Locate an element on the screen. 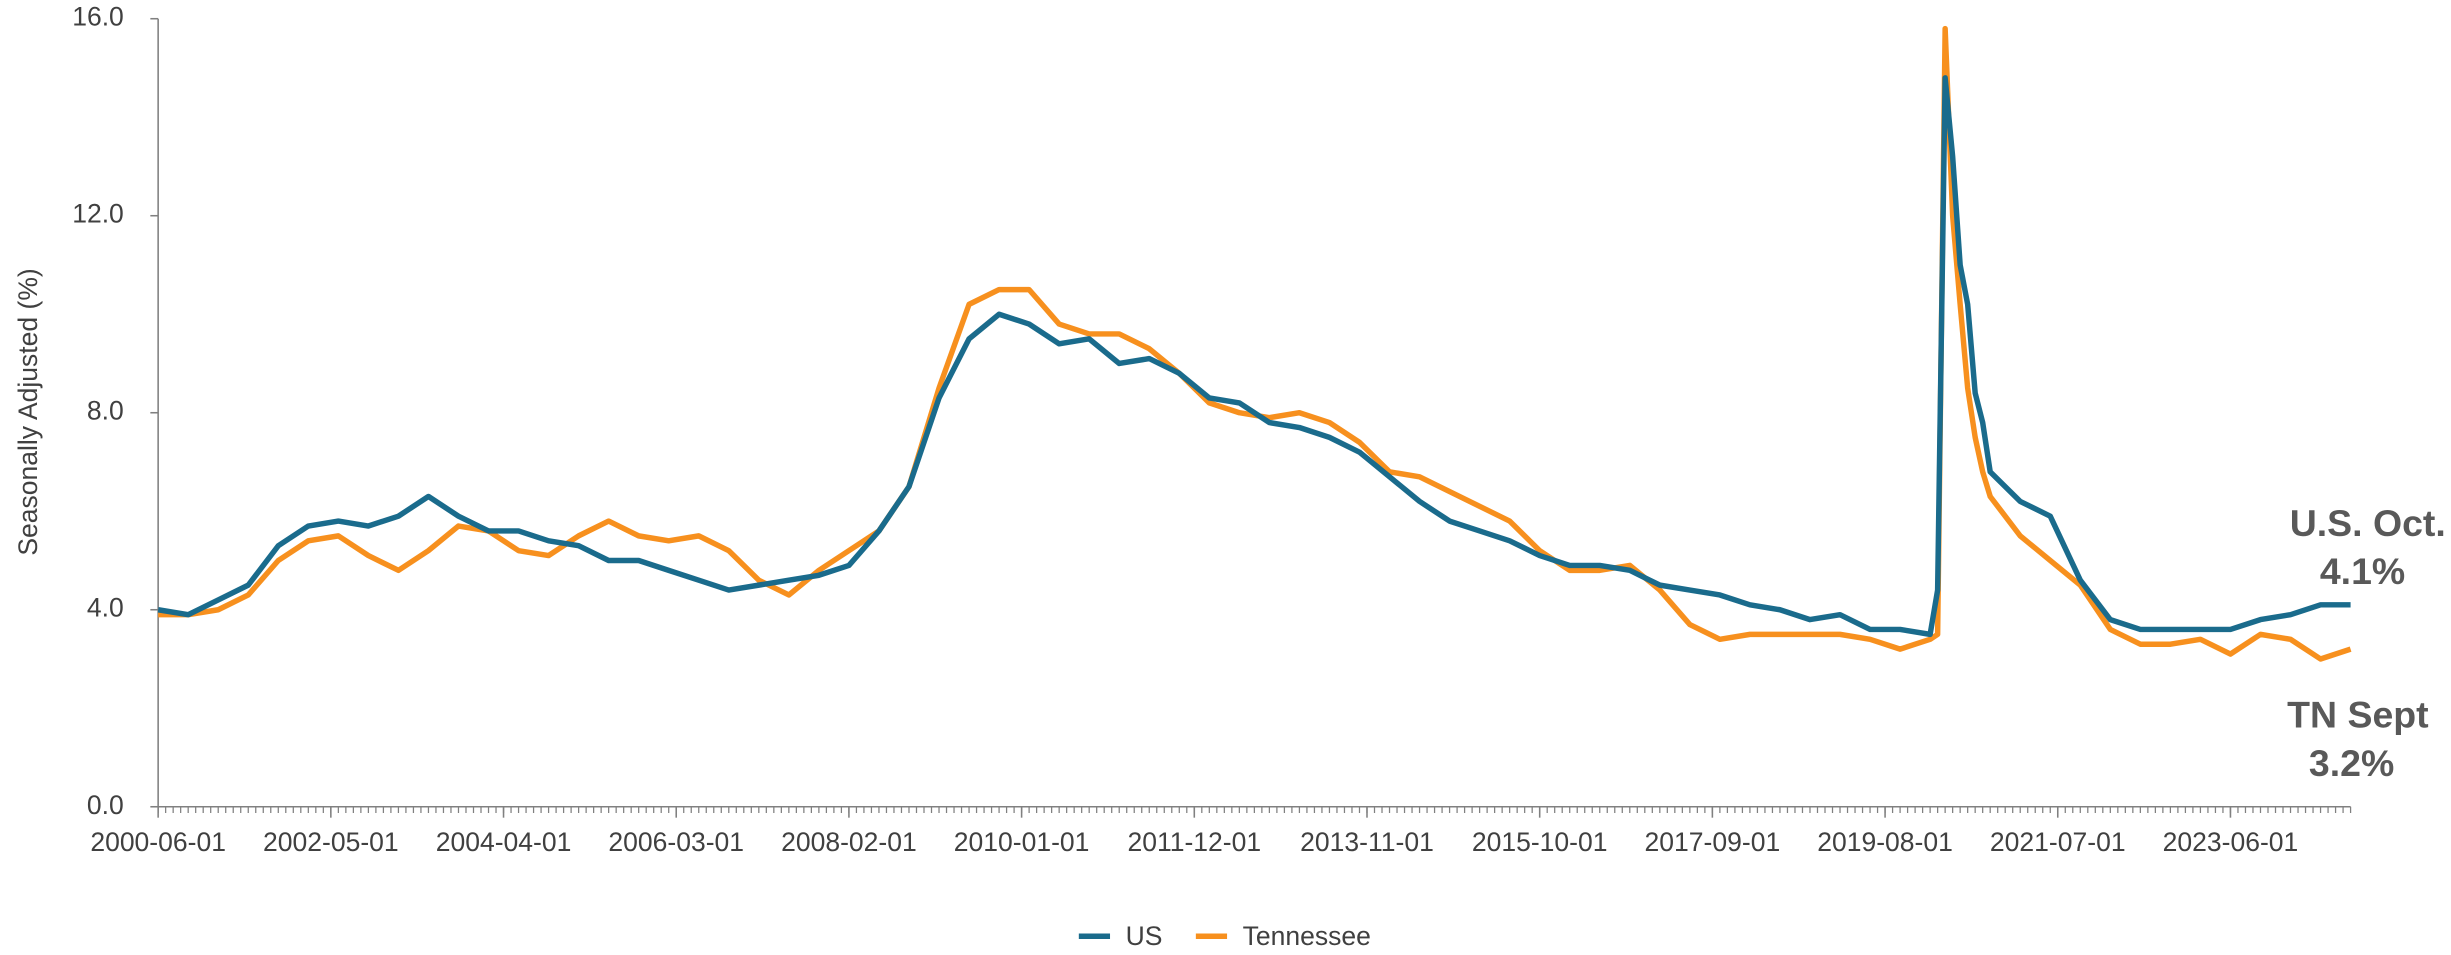  annotation: 3.2% is located at coordinates (2351, 763).